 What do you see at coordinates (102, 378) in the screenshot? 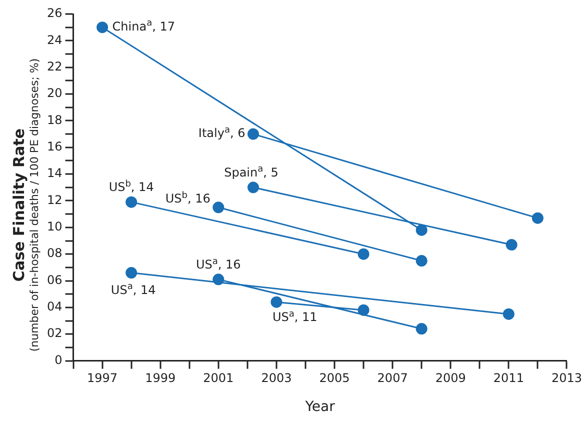
I see `x-tick-label: 1997` at bounding box center [102, 378].